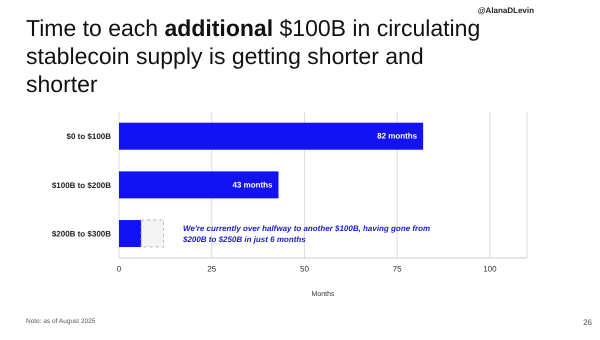 The image size is (600, 340). What do you see at coordinates (397, 269) in the screenshot?
I see `x-tick-label: 75` at bounding box center [397, 269].